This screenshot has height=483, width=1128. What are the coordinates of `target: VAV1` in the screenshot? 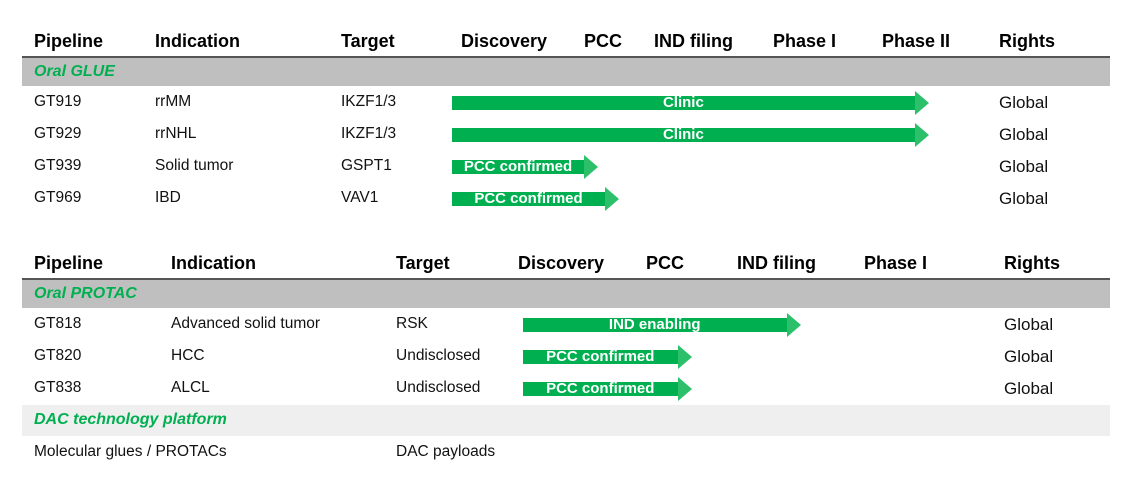 It's located at (360, 197).